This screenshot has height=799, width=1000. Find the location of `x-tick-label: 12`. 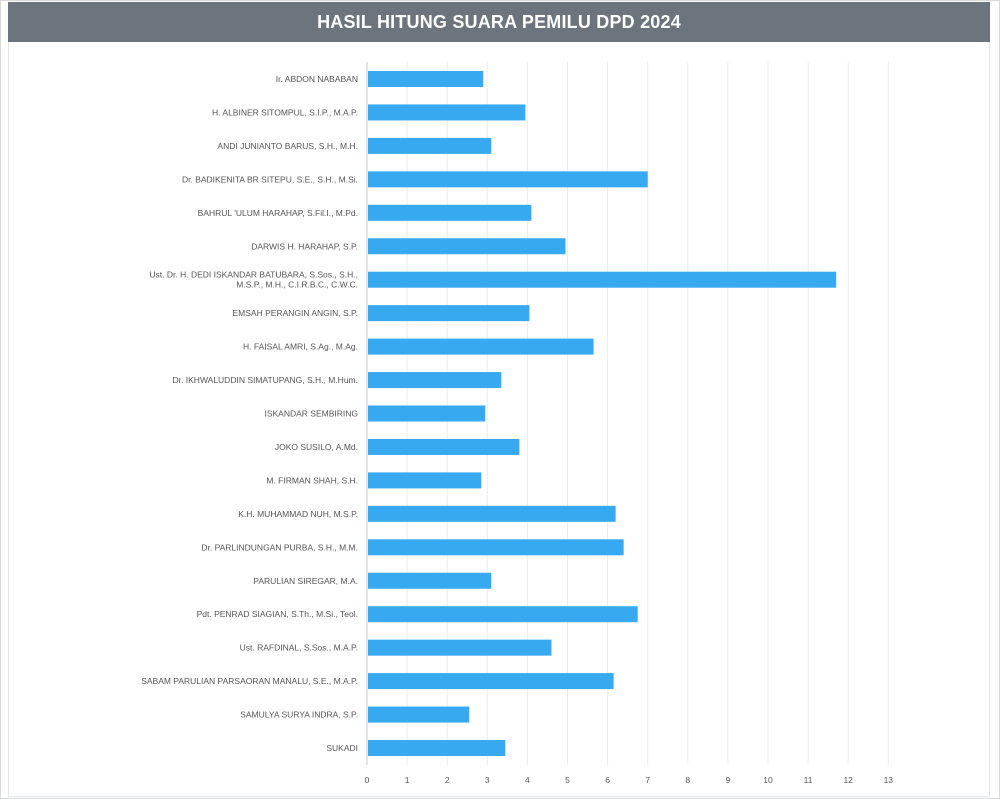

x-tick-label: 12 is located at coordinates (848, 780).